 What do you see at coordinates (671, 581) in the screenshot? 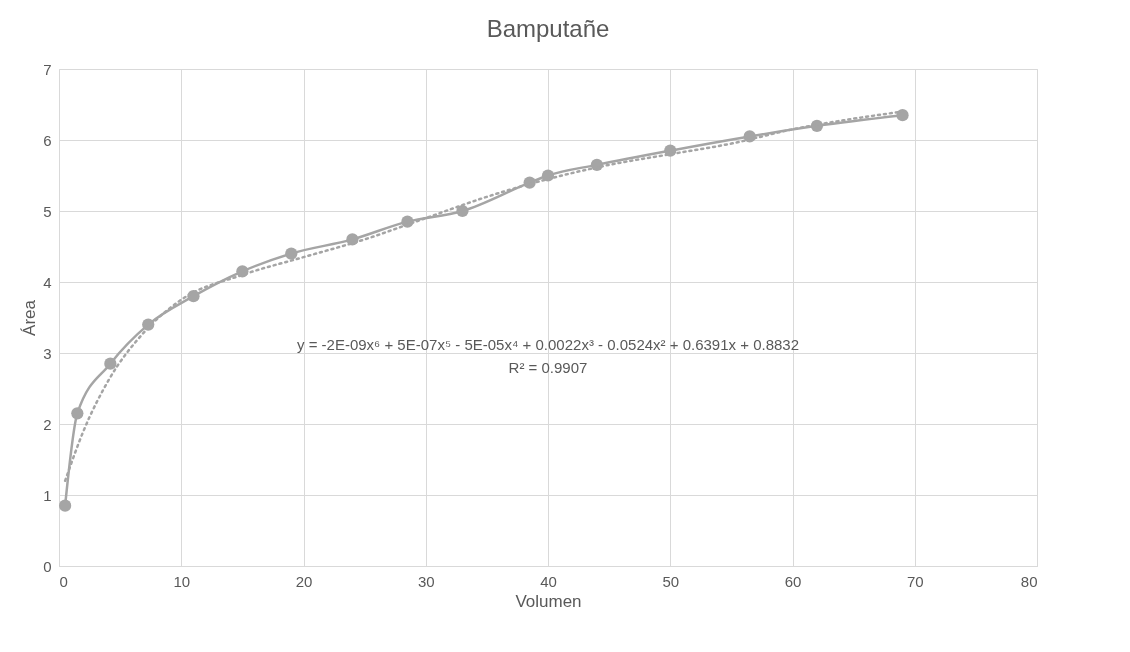
I see `x-tick-label: 50` at bounding box center [671, 581].